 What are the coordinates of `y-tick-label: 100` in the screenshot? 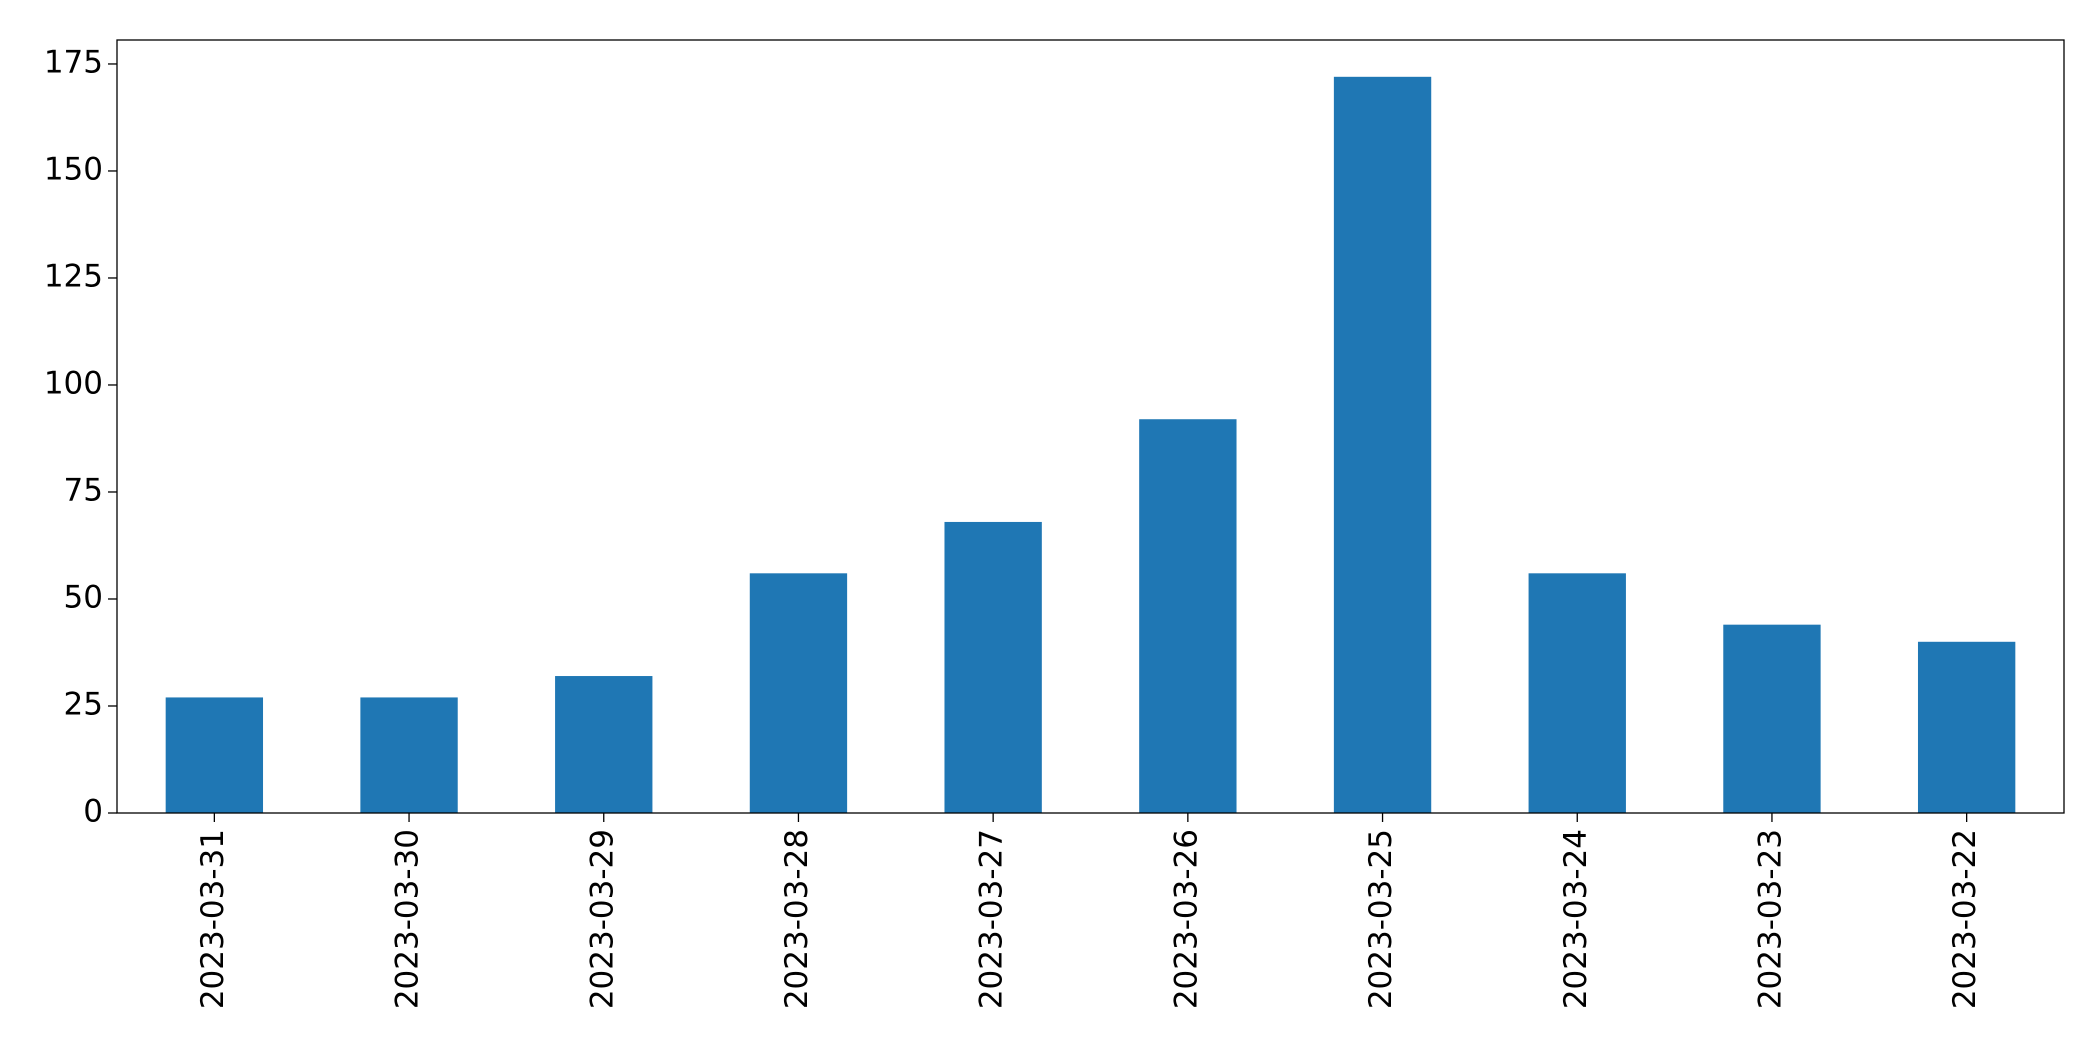 It's located at (73, 383).